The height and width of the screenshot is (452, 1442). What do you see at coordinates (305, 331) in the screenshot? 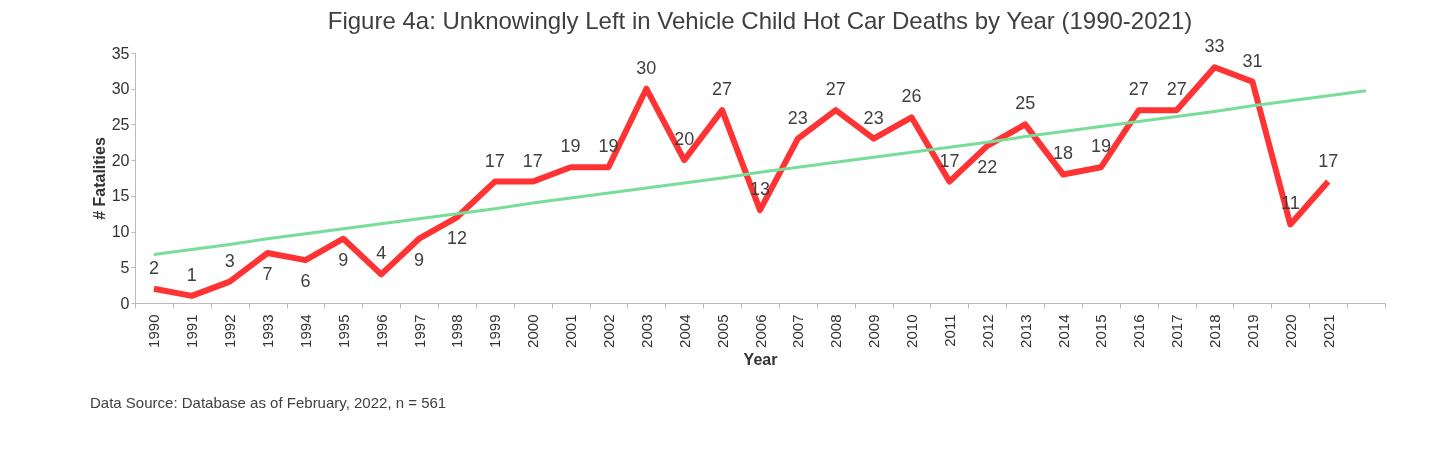
I see `x-tick-label: 1994` at bounding box center [305, 331].